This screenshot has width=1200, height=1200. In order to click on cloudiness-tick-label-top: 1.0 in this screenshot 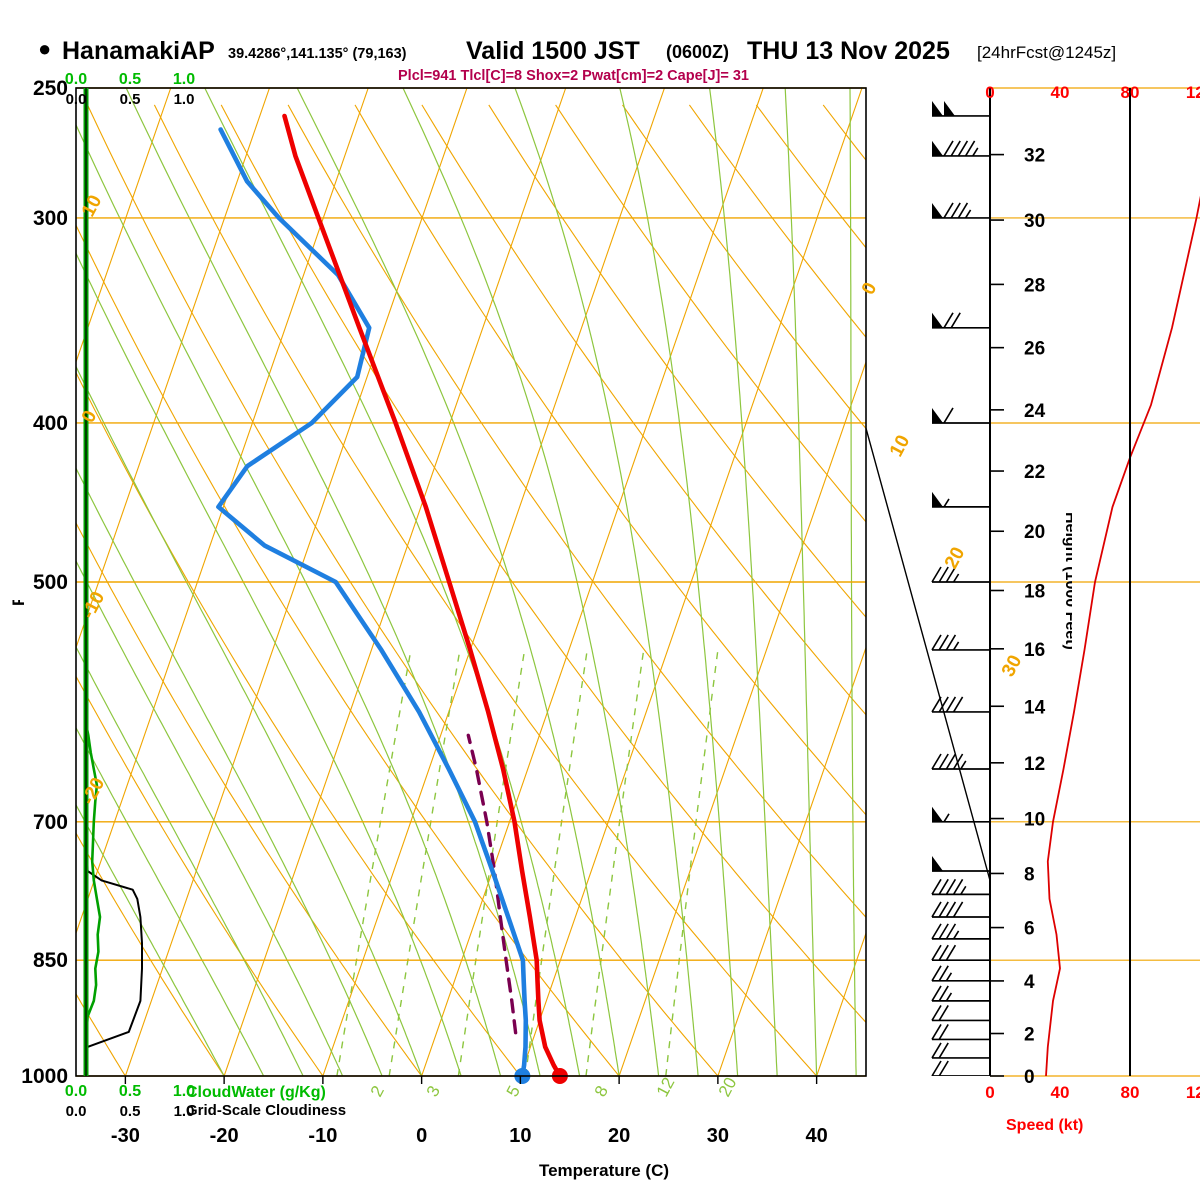, I will do `click(184, 99)`.